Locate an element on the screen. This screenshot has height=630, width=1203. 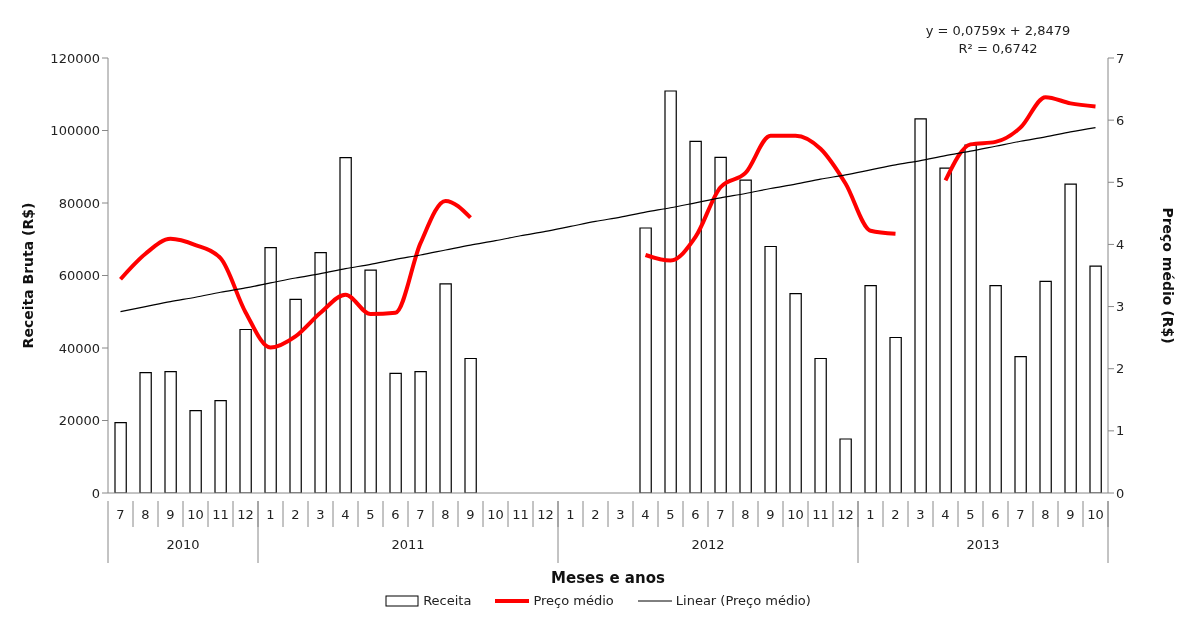
y-tick-label: 0 is located at coordinates (95, 493).